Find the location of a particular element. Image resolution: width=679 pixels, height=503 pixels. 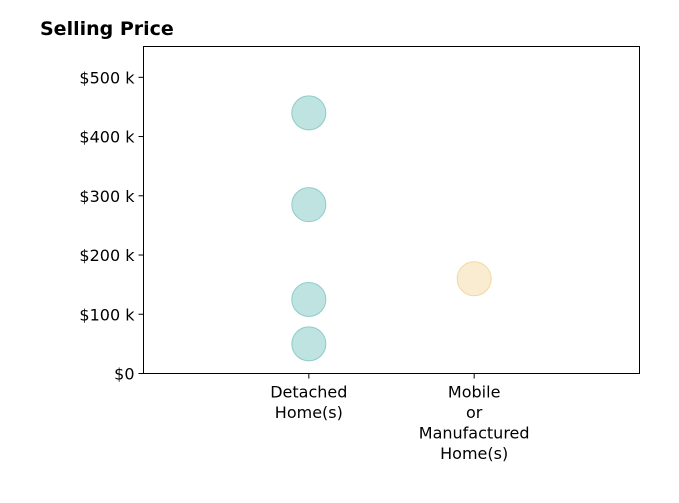

x-tick-label: Mobile or Manufactured Home(s) is located at coordinates (474, 423).